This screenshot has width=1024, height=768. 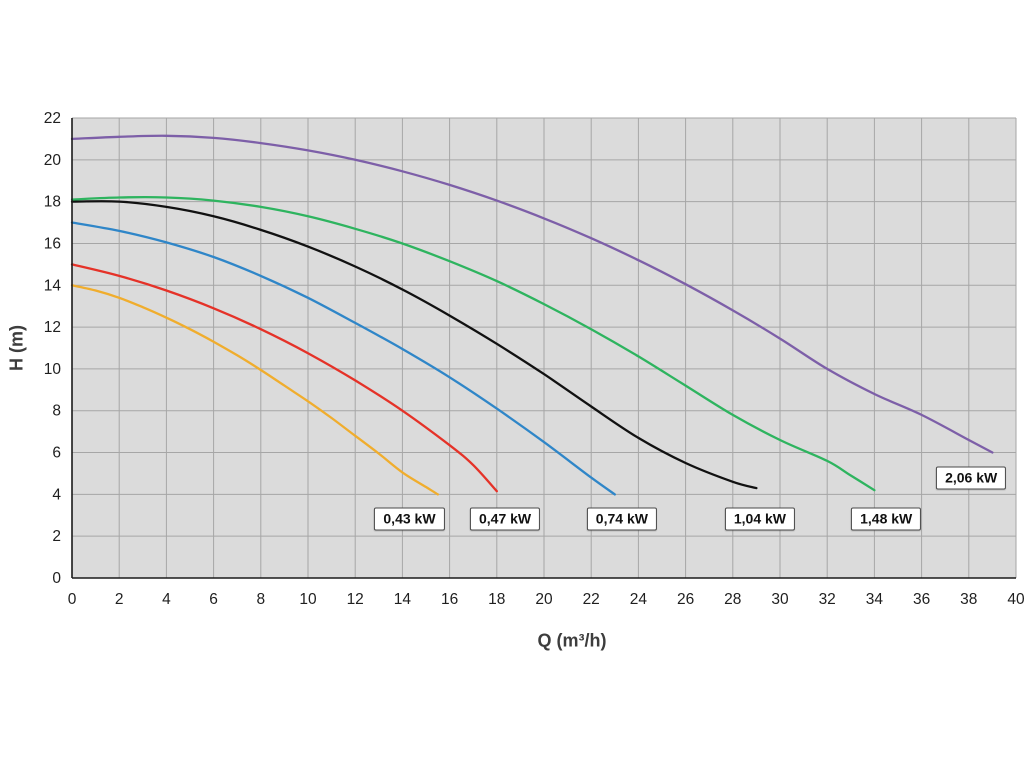 What do you see at coordinates (52, 327) in the screenshot?
I see `y-tick-label: 12` at bounding box center [52, 327].